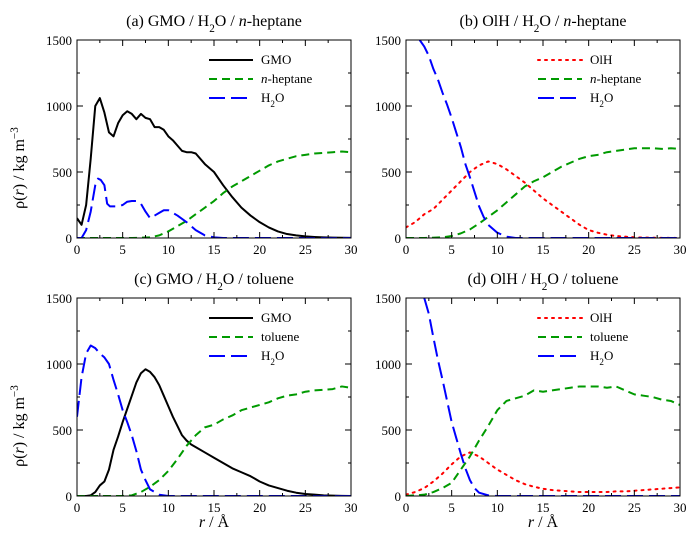  What do you see at coordinates (543, 24) in the screenshot?
I see `panel-title: (b) OlH / H2O / n-heptane` at bounding box center [543, 24].